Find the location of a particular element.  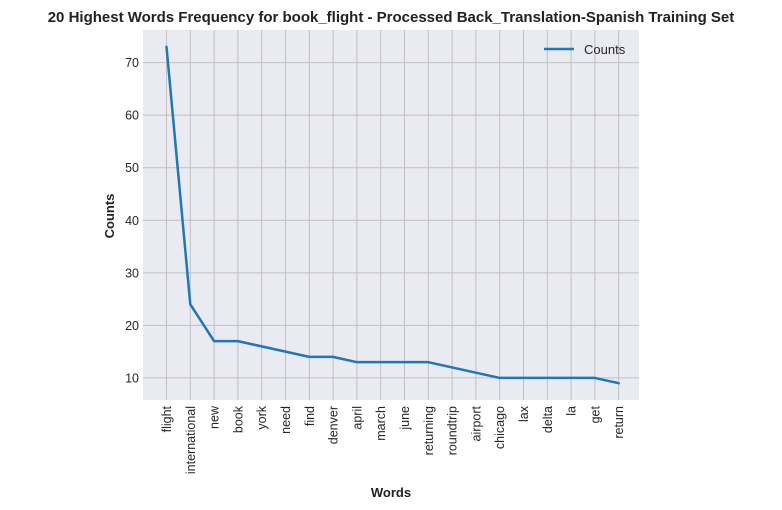

legend: Counts is located at coordinates (585, 49).